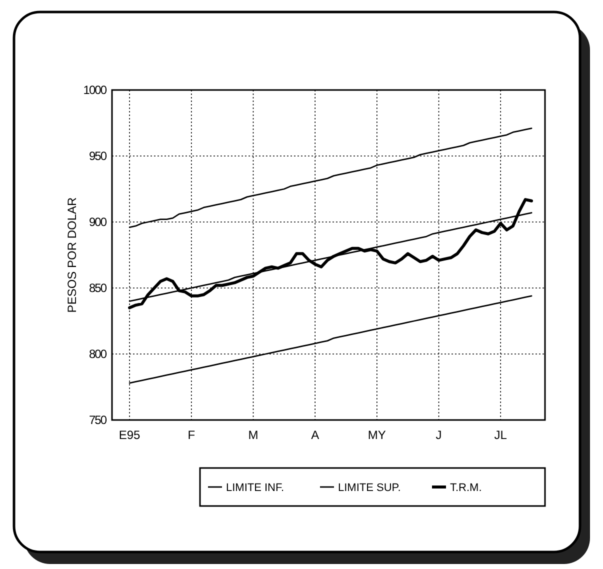  I want to click on x-tick-label: MY, so click(377, 435).